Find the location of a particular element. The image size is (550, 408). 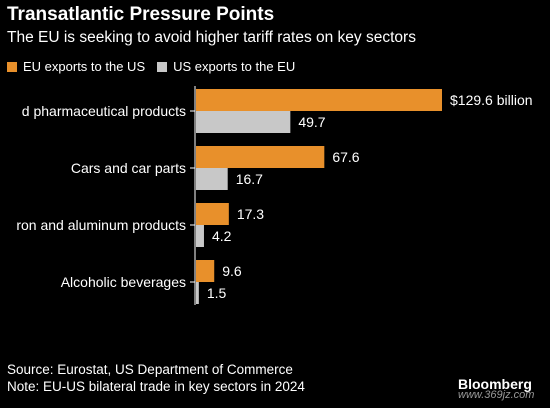

legend-label-us: US exports to the EU is located at coordinates (234, 66).